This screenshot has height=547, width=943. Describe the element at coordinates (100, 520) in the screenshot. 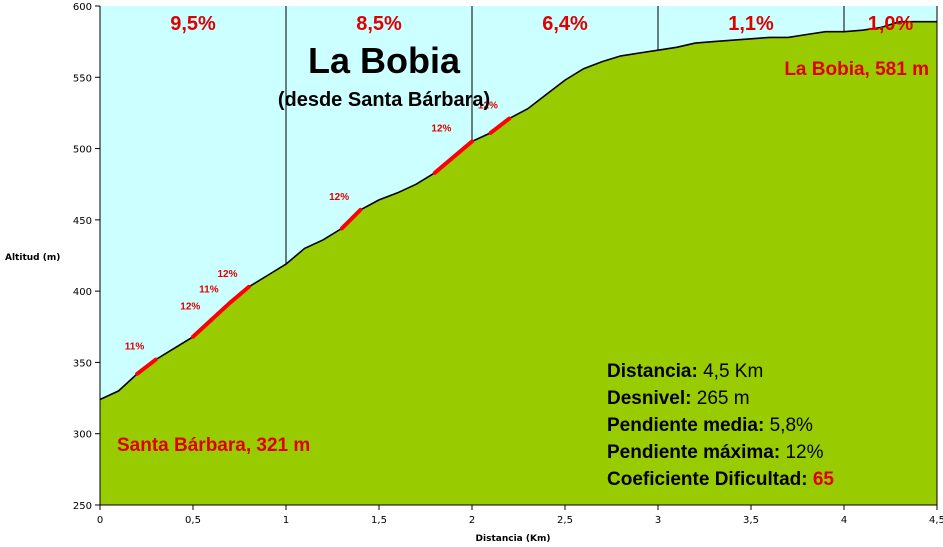

I see `x-tick-label: 0` at that location.